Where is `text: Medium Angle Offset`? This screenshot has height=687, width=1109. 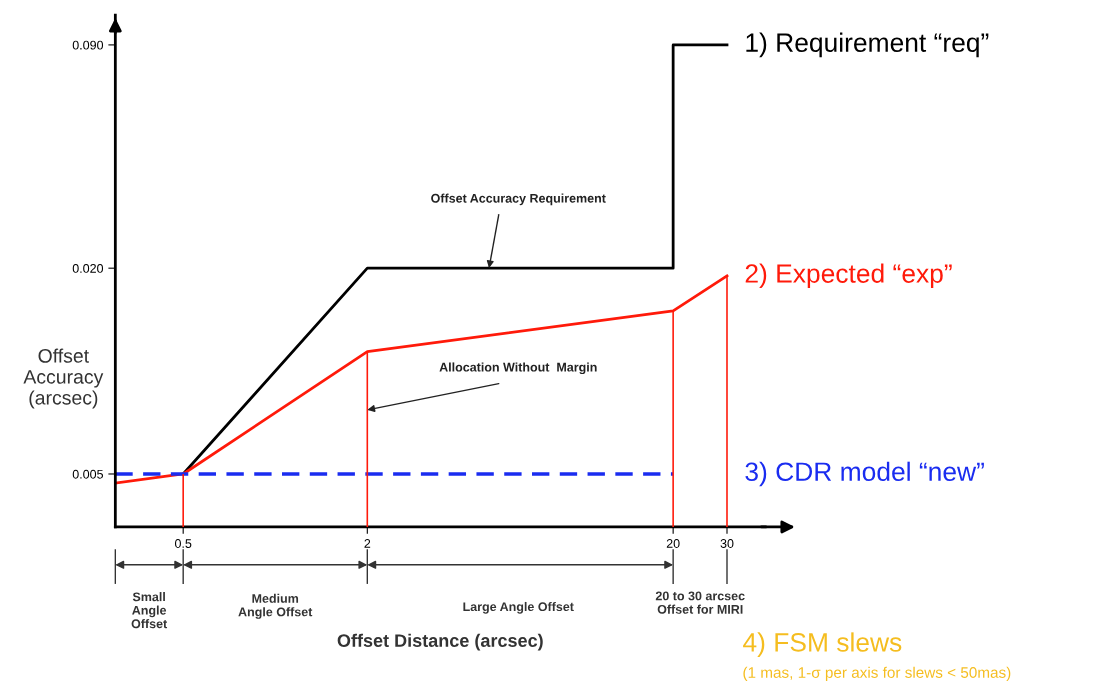 text: Medium Angle Offset is located at coordinates (275, 606).